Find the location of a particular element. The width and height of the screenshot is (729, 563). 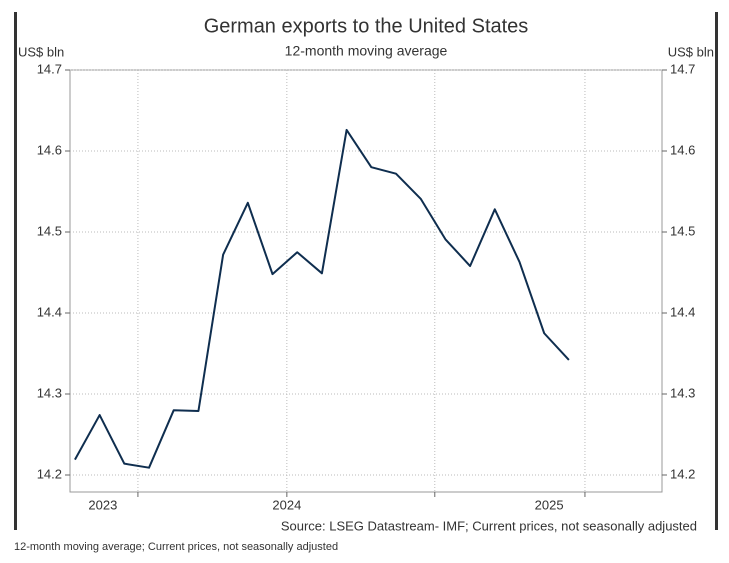

y-unit-left: US$ bln is located at coordinates (41, 51).